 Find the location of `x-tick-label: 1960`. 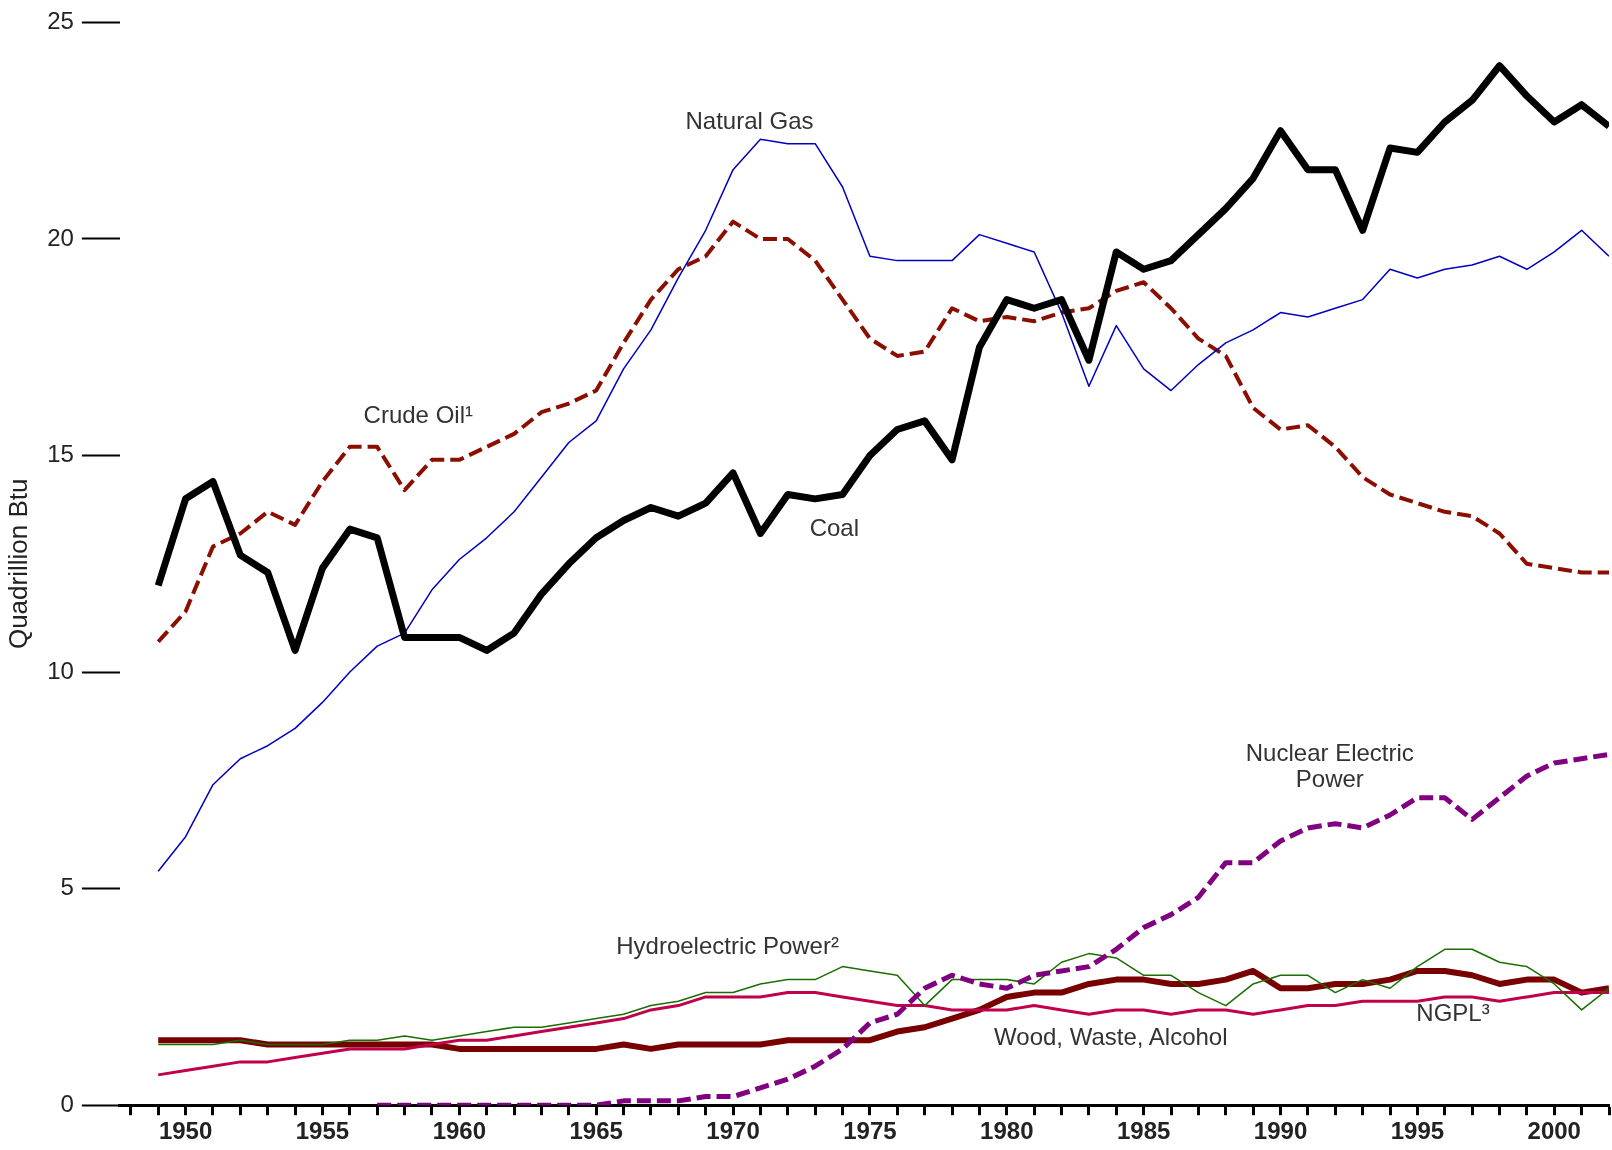

x-tick-label: 1960 is located at coordinates (459, 1131).